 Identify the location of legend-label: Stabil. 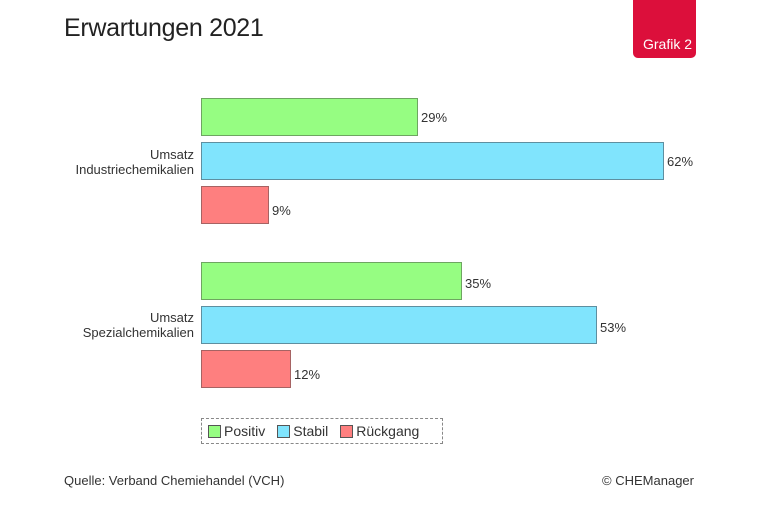
(311, 431).